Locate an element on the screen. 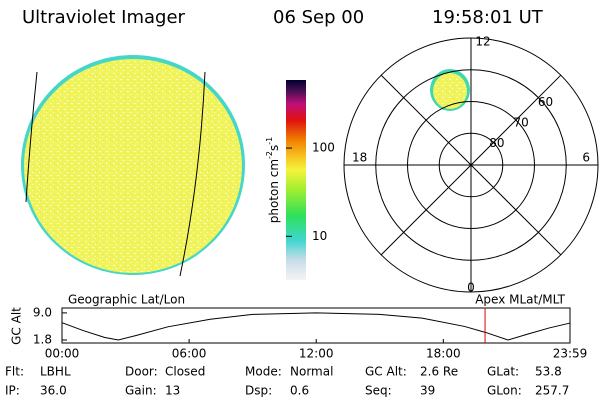 The image size is (600, 400). lat-label: 80 is located at coordinates (496, 143).